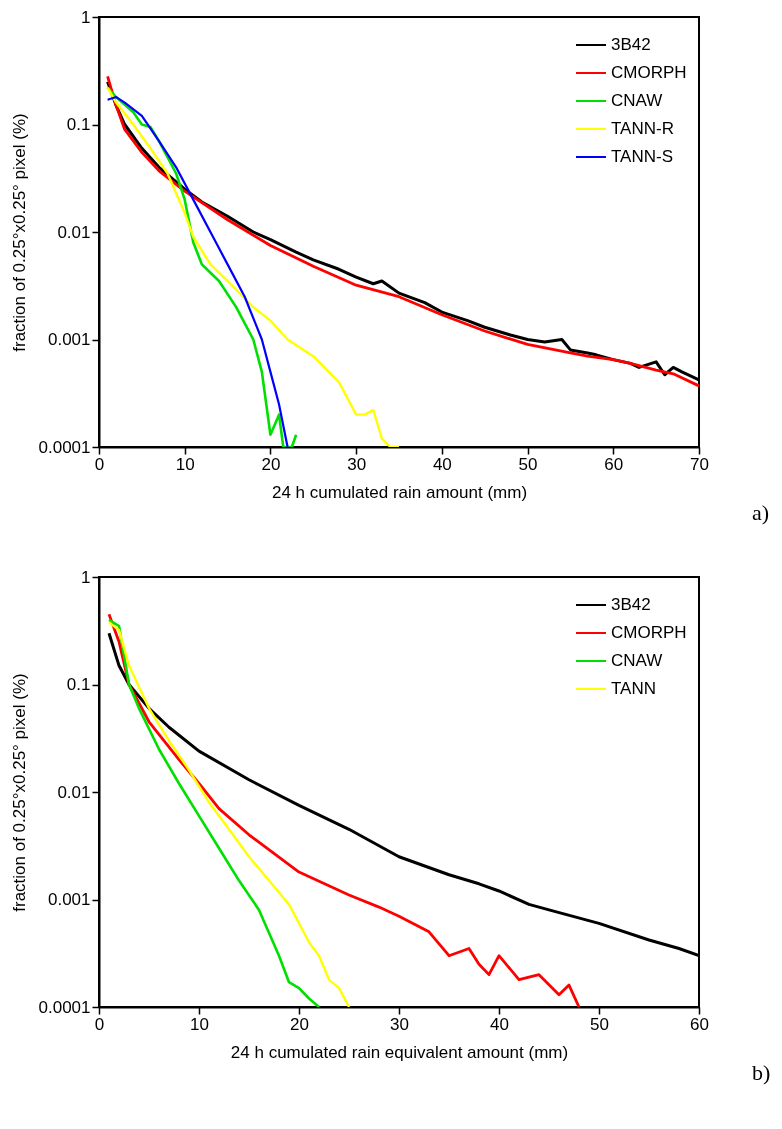 This screenshot has width=782, height=1129. What do you see at coordinates (642, 156) in the screenshot?
I see `legend-label: TANN-S` at bounding box center [642, 156].